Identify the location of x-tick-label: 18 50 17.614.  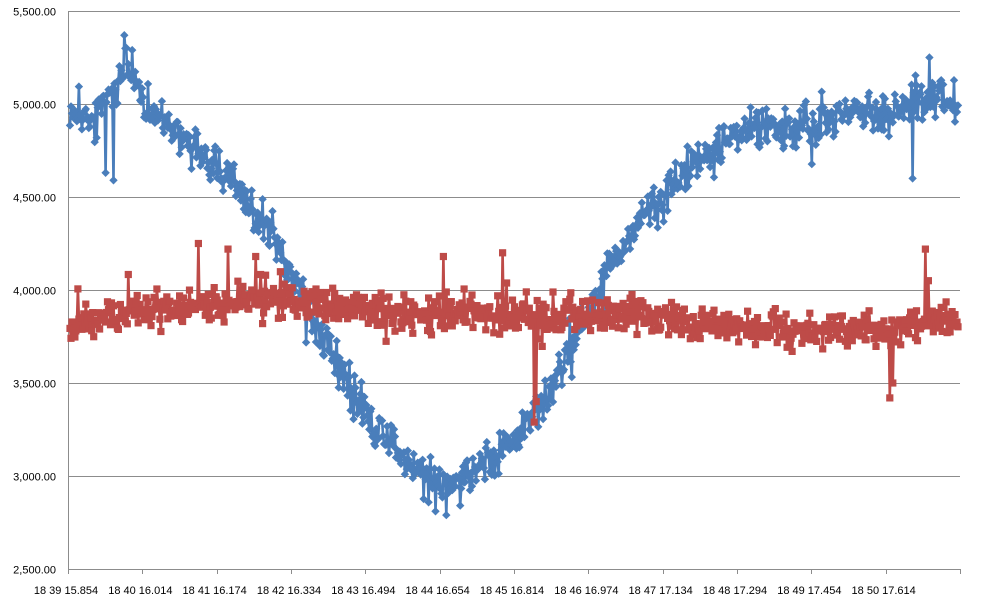
(884, 591).